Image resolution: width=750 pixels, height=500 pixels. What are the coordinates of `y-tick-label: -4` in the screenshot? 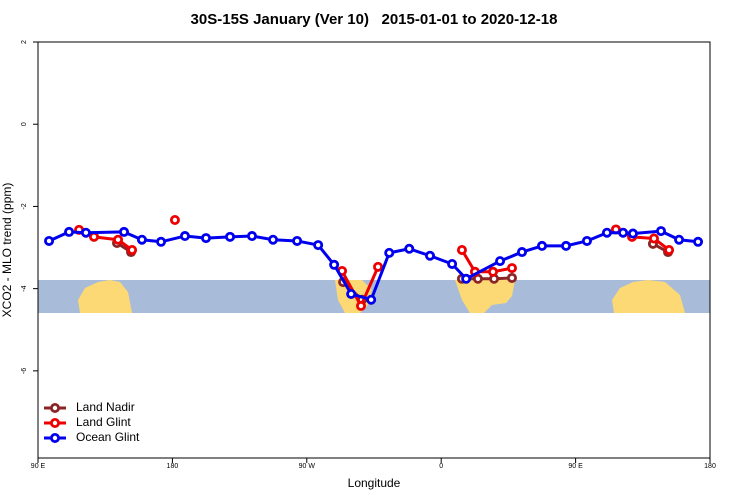 It's located at (24, 288).